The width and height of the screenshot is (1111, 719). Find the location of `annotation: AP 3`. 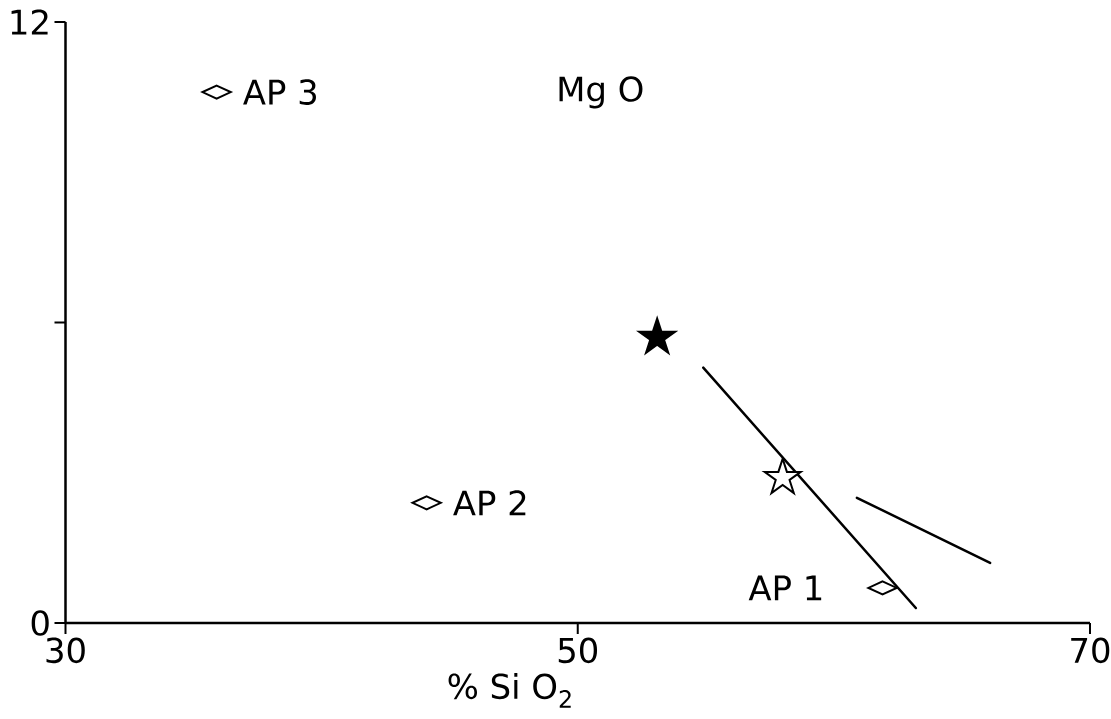

annotation: AP 3 is located at coordinates (279, 92).